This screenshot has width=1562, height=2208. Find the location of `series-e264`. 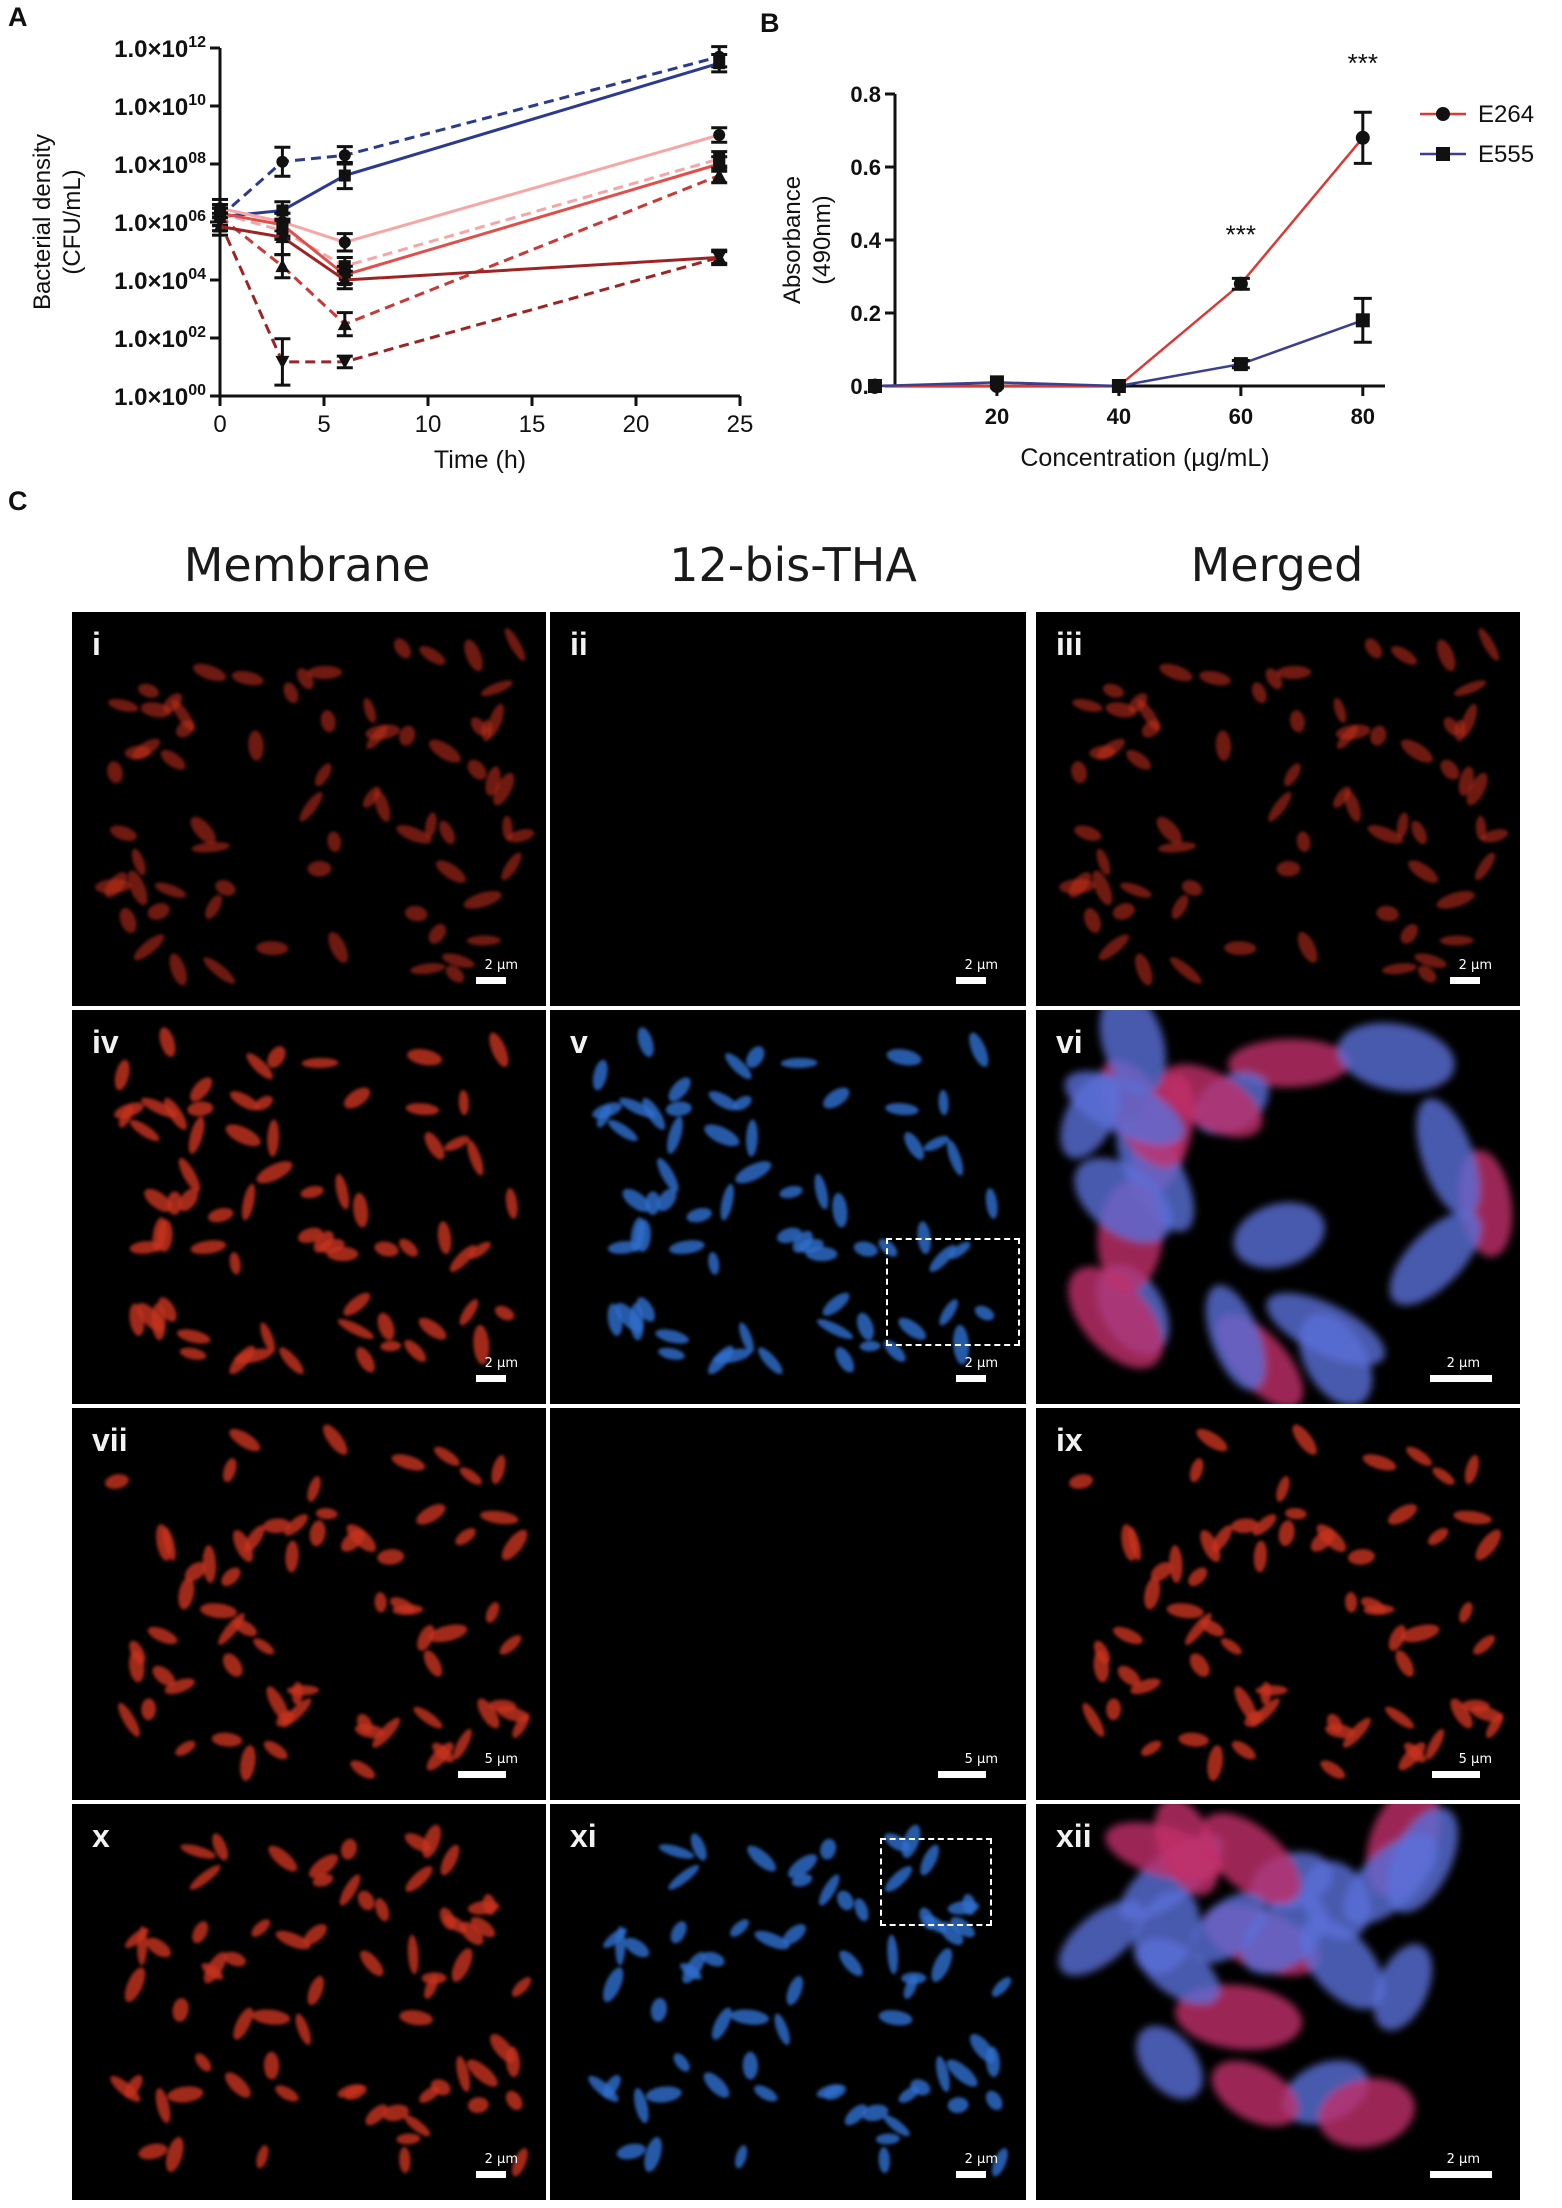

series-e264 is located at coordinates (1120, 251).